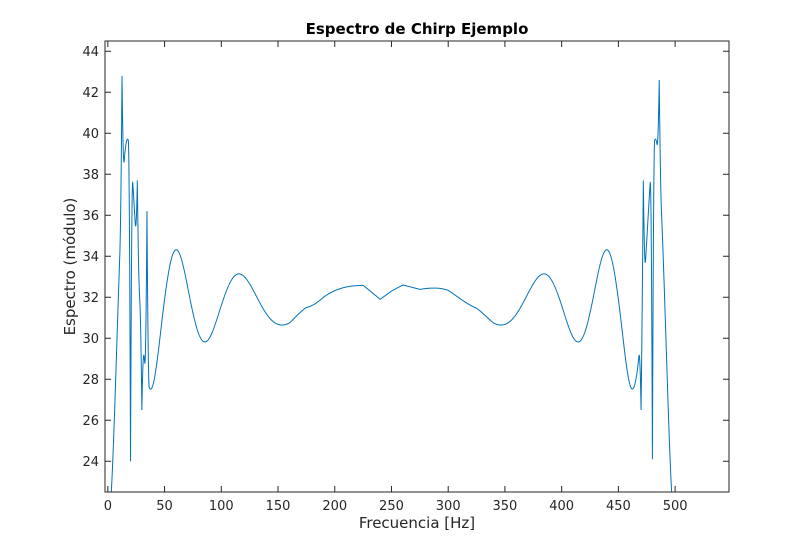 The width and height of the screenshot is (805, 552). What do you see at coordinates (90, 339) in the screenshot?
I see `y-tick-label: 30` at bounding box center [90, 339].